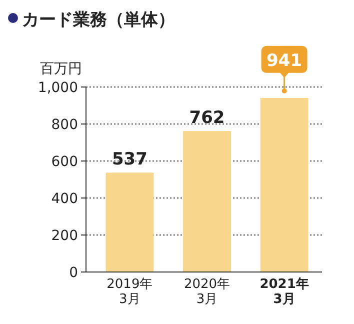 The height and width of the screenshot is (324, 354). Describe the element at coordinates (64, 236) in the screenshot. I see `y-tick-label: 200` at that location.